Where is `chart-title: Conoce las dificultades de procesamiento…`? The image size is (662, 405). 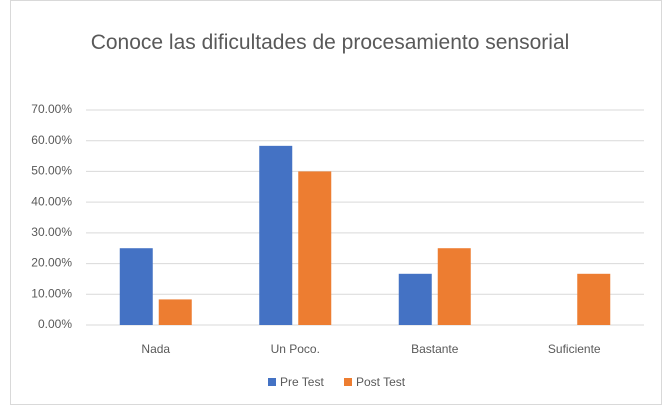
chart-title: Conoce las dificultades de procesamiento… is located at coordinates (330, 42).